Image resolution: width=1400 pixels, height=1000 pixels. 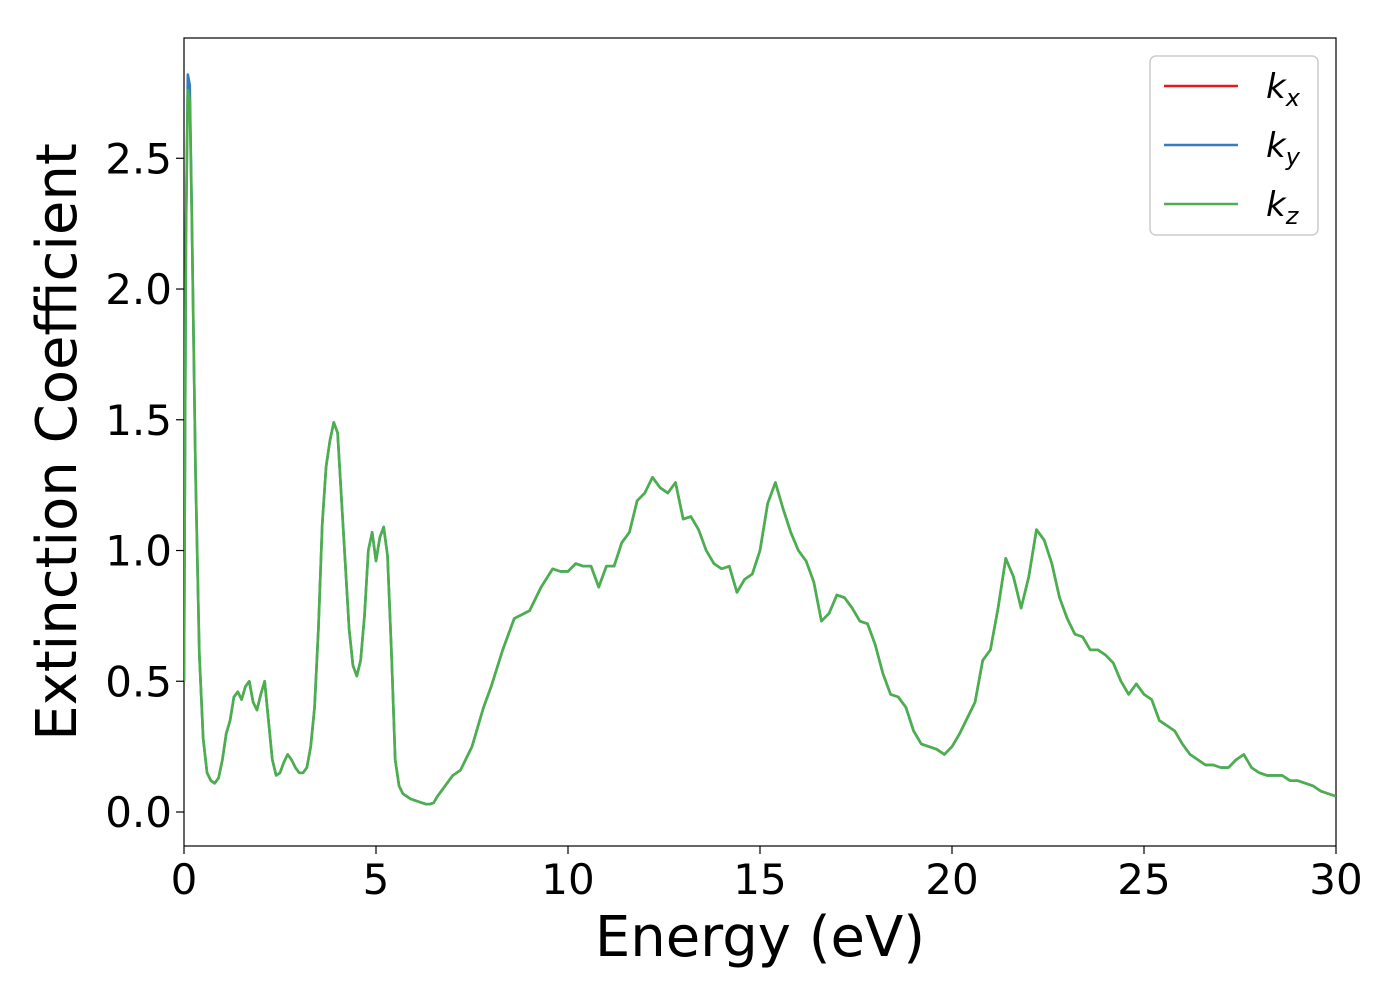 I want to click on x-tick-label: 30, so click(x=1335, y=879).